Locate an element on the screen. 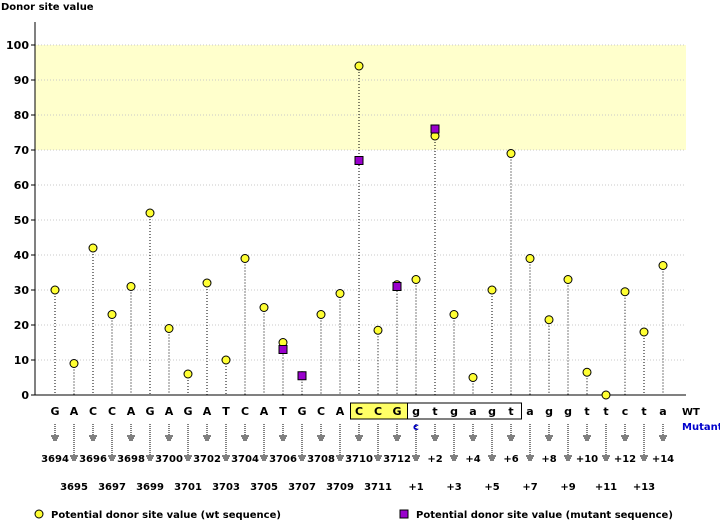 The height and width of the screenshot is (520, 720). position-label: +1 is located at coordinates (415, 487).